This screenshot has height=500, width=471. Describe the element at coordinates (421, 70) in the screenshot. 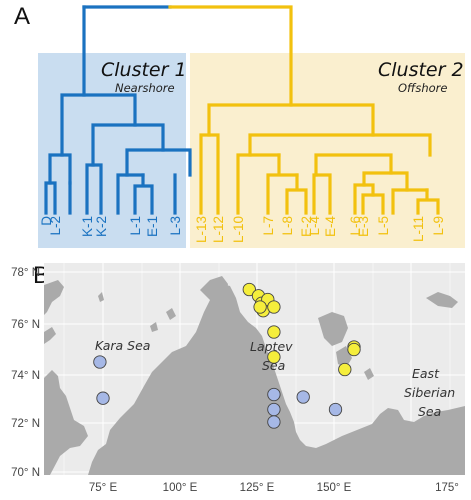

I see `cluster2-title: Cluster 2` at that location.